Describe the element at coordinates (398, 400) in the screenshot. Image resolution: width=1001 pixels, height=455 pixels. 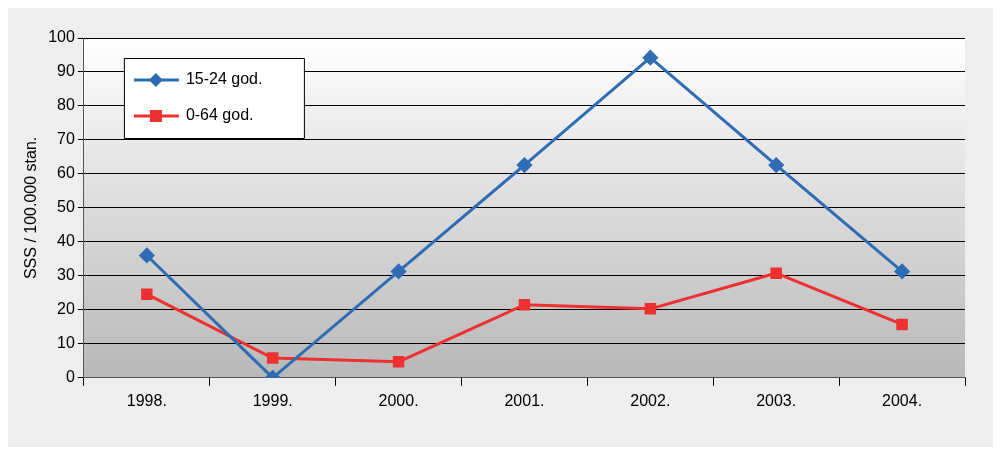
I see `x-tick-label: 2000.` at that location.